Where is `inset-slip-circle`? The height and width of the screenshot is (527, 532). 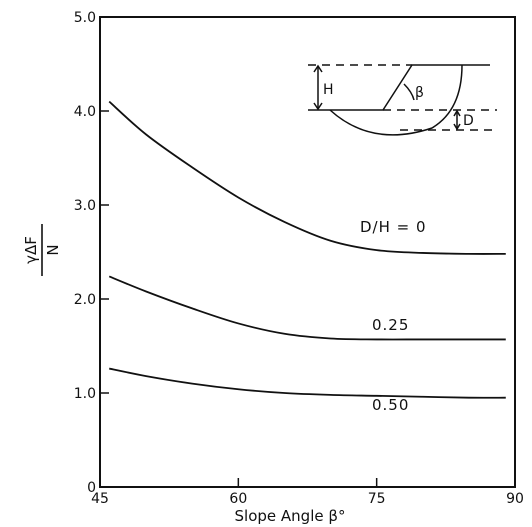 inset-slip-circle is located at coordinates (396, 100).